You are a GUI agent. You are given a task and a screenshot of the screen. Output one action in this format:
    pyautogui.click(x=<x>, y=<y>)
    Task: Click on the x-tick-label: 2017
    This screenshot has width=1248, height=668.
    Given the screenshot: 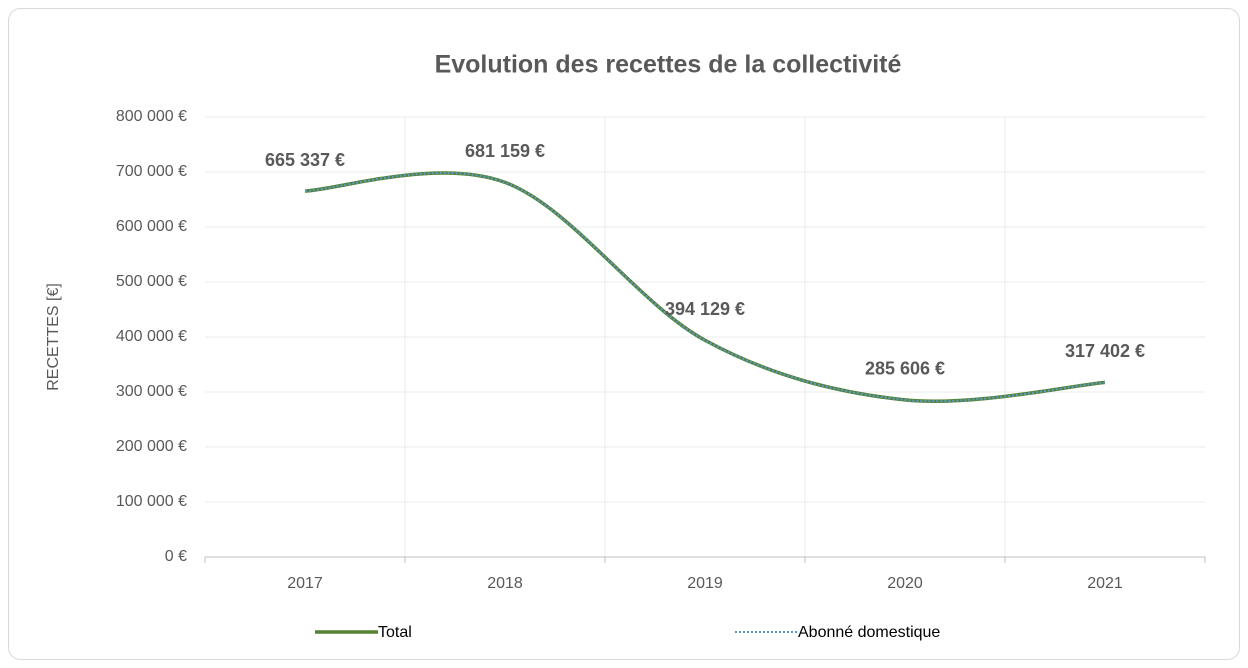 What is the action you would take?
    pyautogui.click(x=305, y=583)
    